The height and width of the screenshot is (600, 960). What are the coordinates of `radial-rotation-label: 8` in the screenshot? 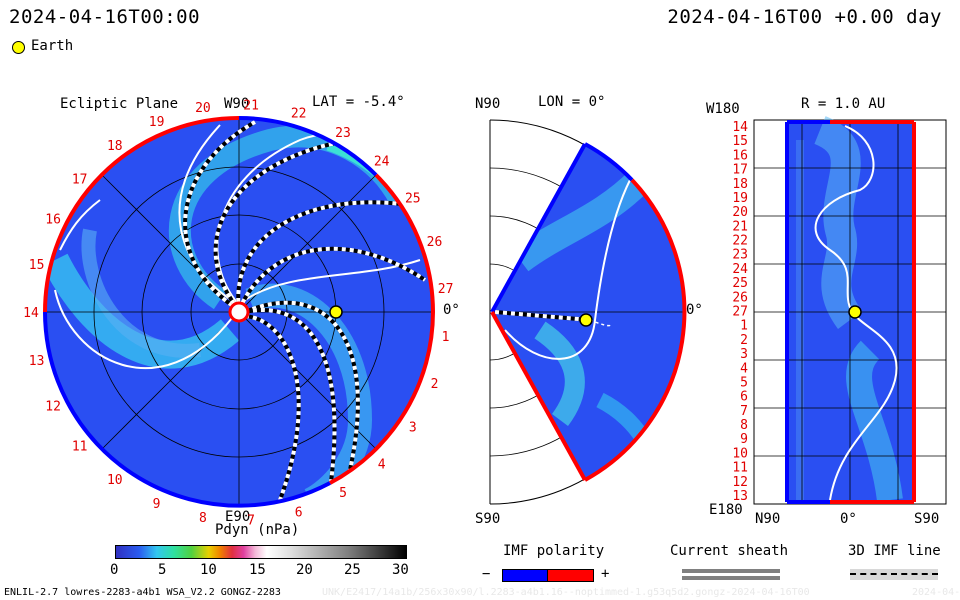 It's located at (744, 425).